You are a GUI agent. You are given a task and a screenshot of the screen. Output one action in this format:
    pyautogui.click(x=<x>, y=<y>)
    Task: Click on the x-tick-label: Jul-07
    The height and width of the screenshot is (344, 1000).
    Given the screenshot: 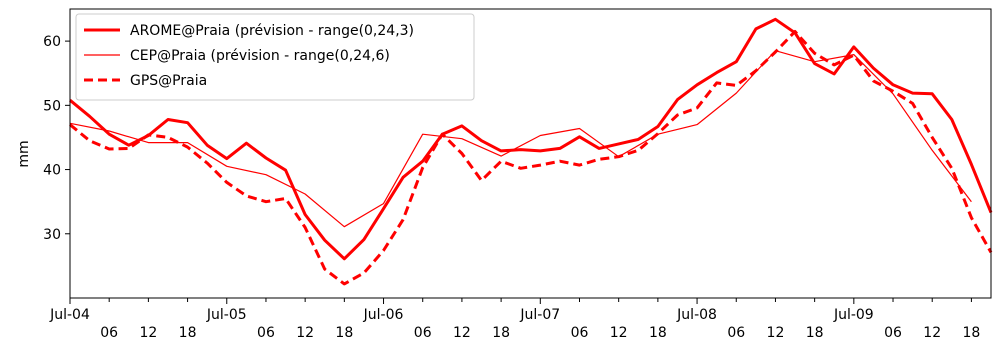 What is the action you would take?
    pyautogui.click(x=539, y=315)
    